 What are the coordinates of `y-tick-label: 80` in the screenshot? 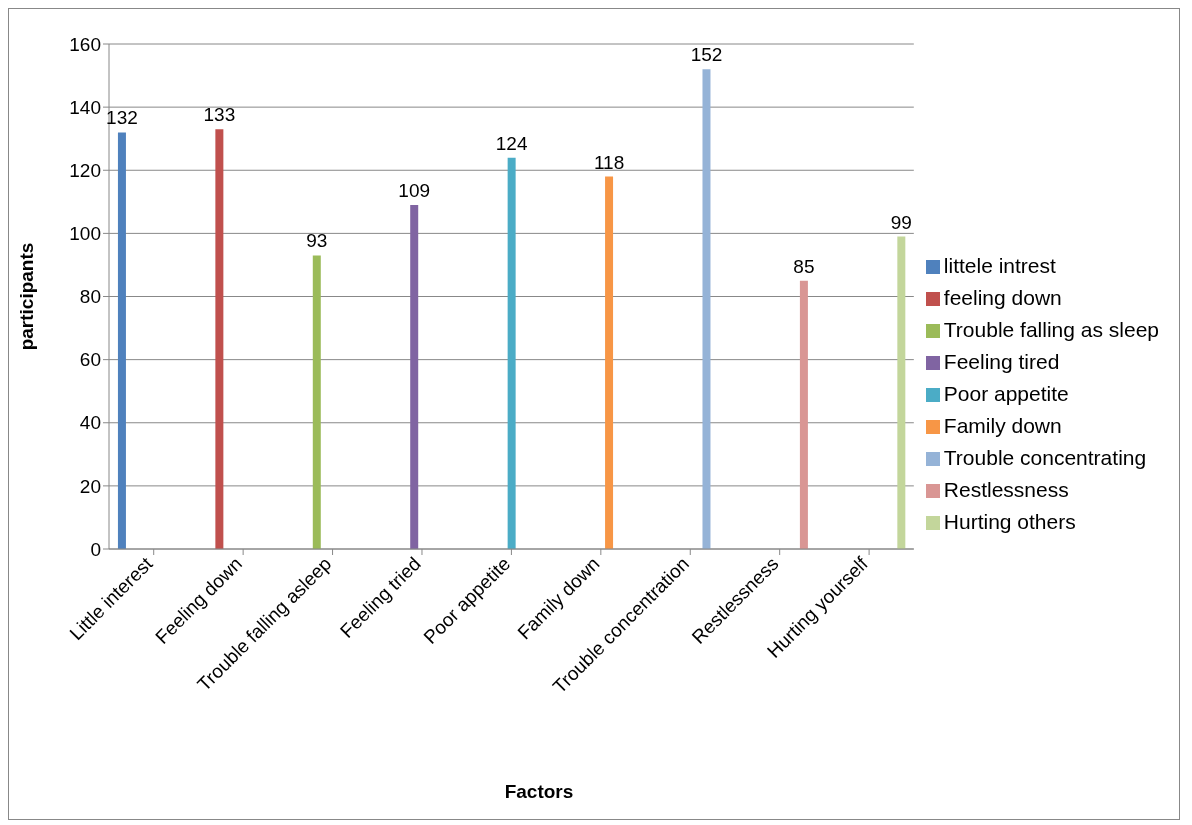 It's located at (90, 297).